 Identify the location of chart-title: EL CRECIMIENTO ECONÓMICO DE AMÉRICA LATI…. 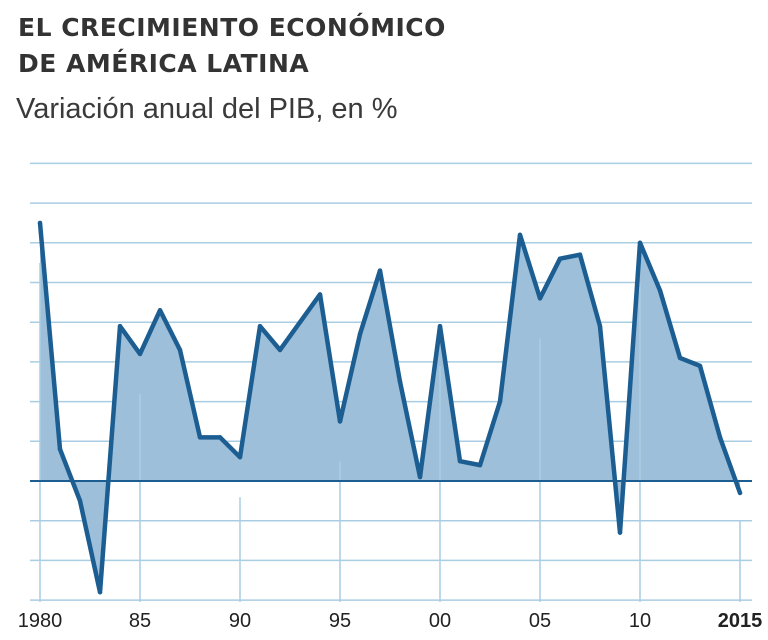
(232, 46).